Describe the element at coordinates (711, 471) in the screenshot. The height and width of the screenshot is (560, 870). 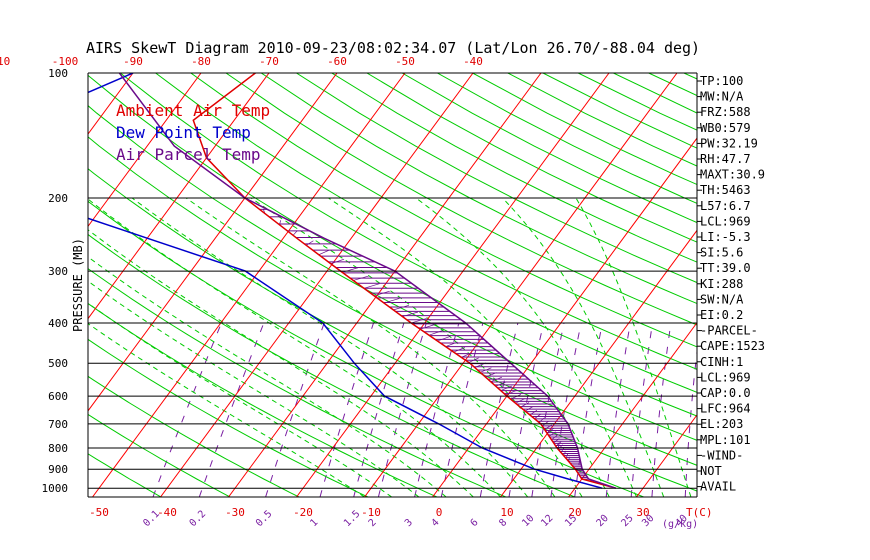
I see `stability-index: NOT` at that location.